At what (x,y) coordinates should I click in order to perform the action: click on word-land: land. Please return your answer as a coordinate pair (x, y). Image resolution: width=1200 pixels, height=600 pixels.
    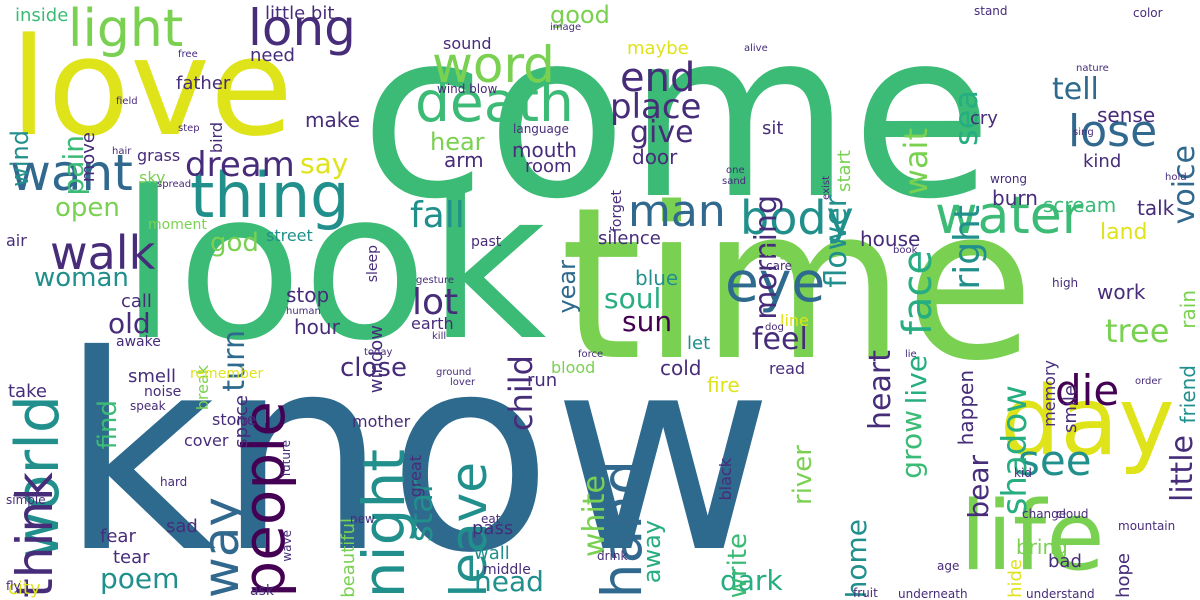
    Looking at the image, I should click on (1124, 232).